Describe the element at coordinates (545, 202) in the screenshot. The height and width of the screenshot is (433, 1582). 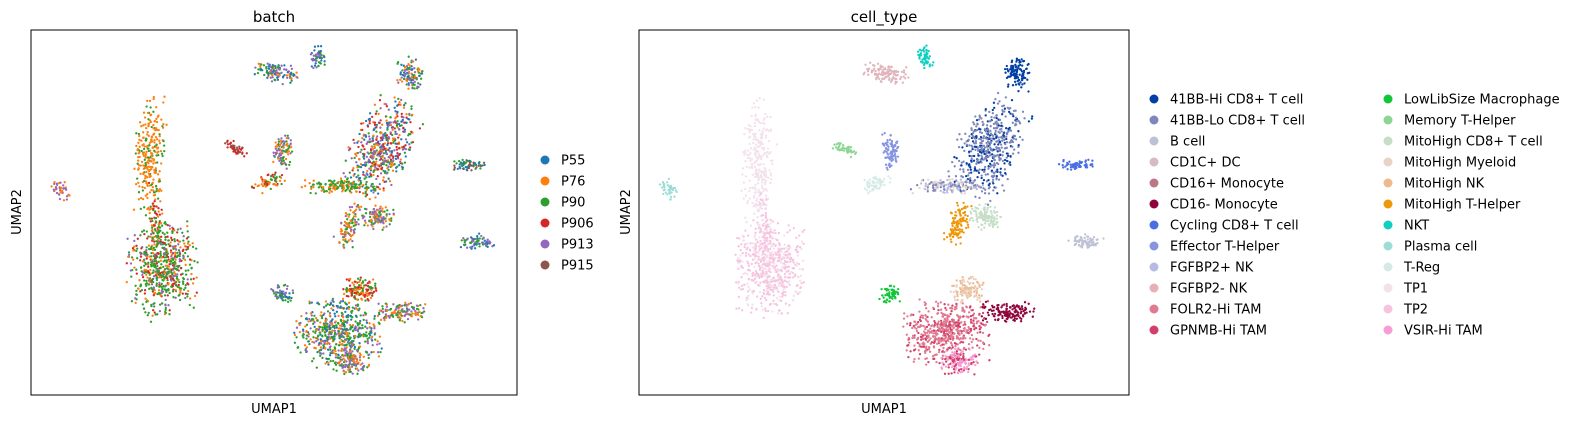
I see `legend-marker` at that location.